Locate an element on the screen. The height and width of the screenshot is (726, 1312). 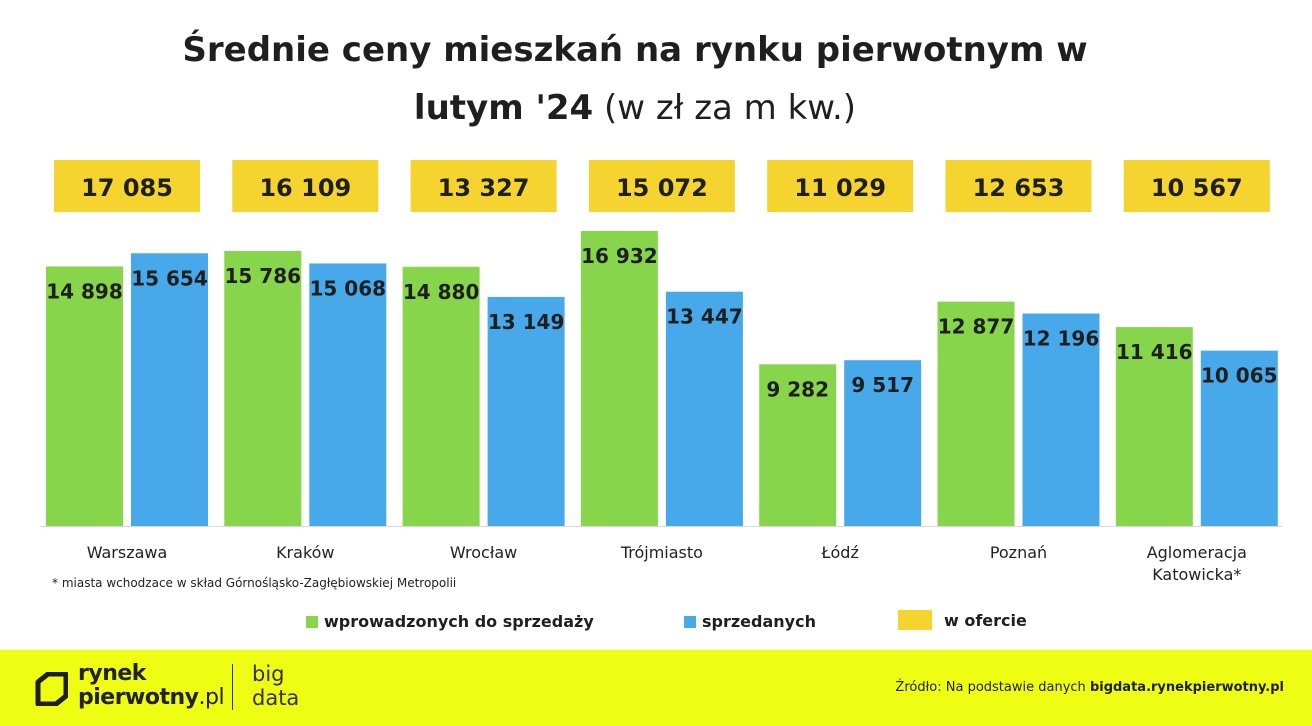
chart-title-line-2: lutym '24 (w zł za m kw.) is located at coordinates (635, 108).